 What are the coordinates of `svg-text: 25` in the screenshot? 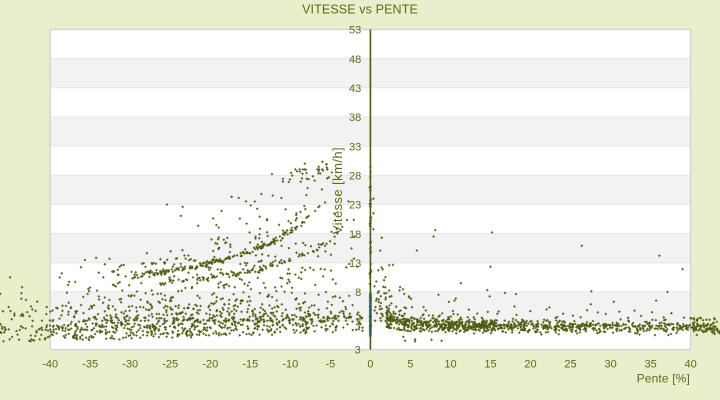 It's located at (570, 365).